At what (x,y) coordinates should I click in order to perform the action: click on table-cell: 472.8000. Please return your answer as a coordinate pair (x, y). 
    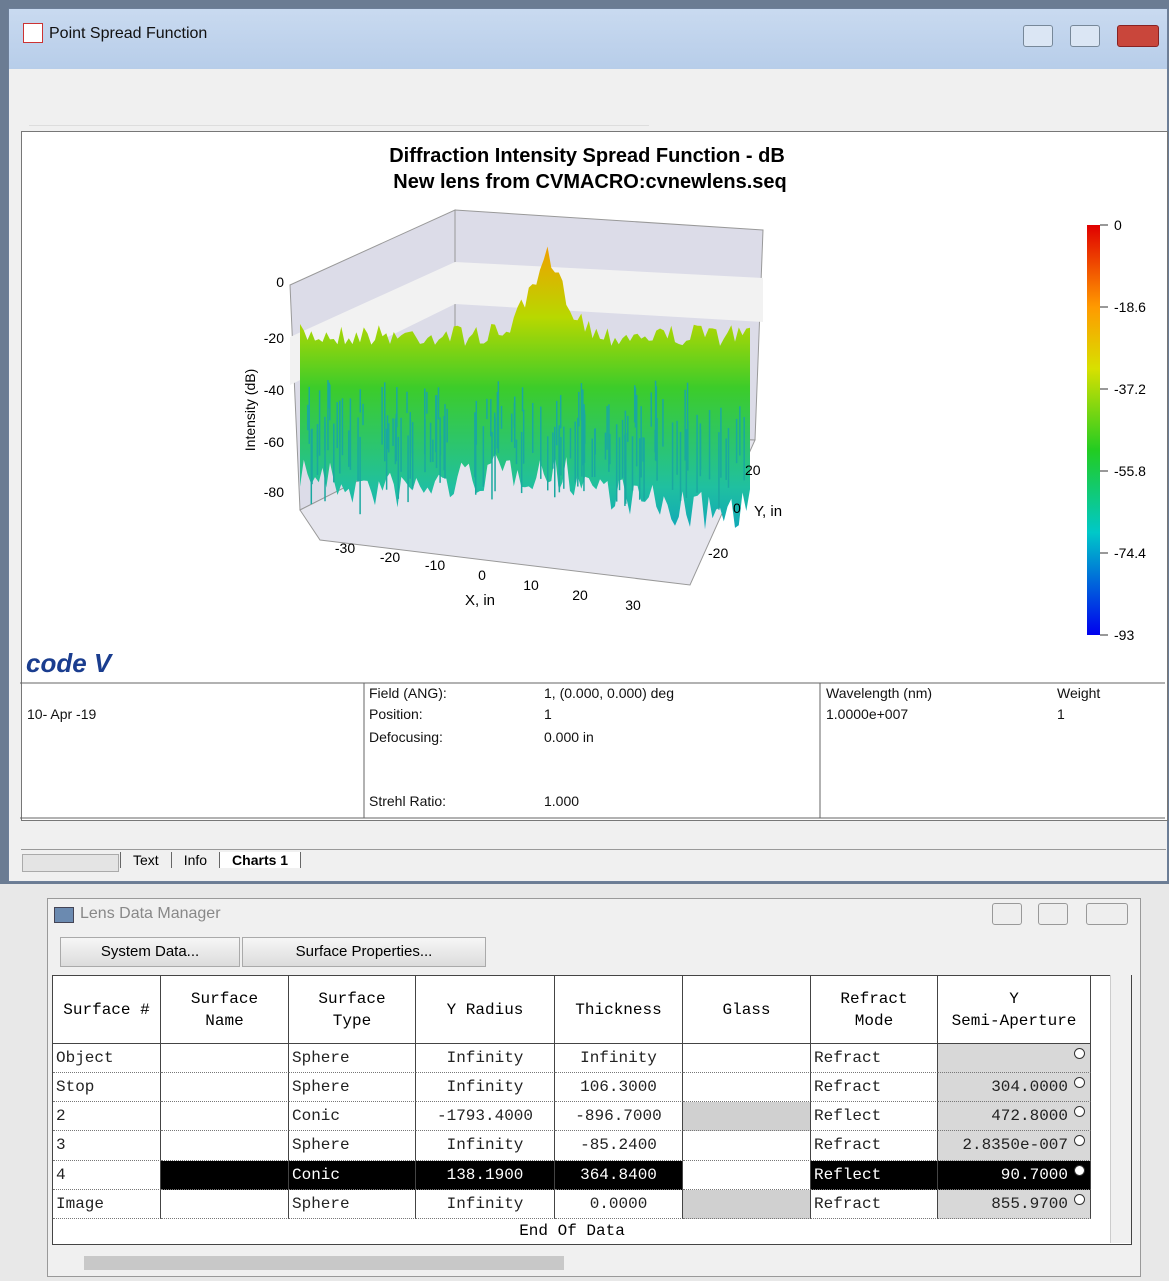
    Looking at the image, I should click on (1014, 1116).